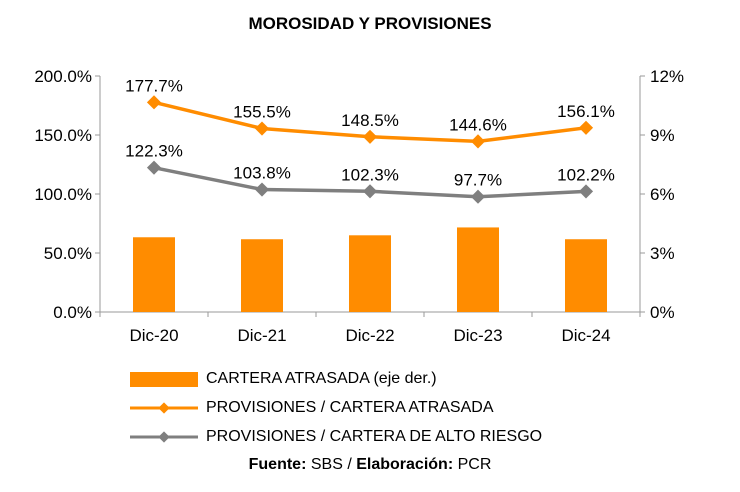 The height and width of the screenshot is (492, 740). I want to click on data-label: 156.1%, so click(586, 111).